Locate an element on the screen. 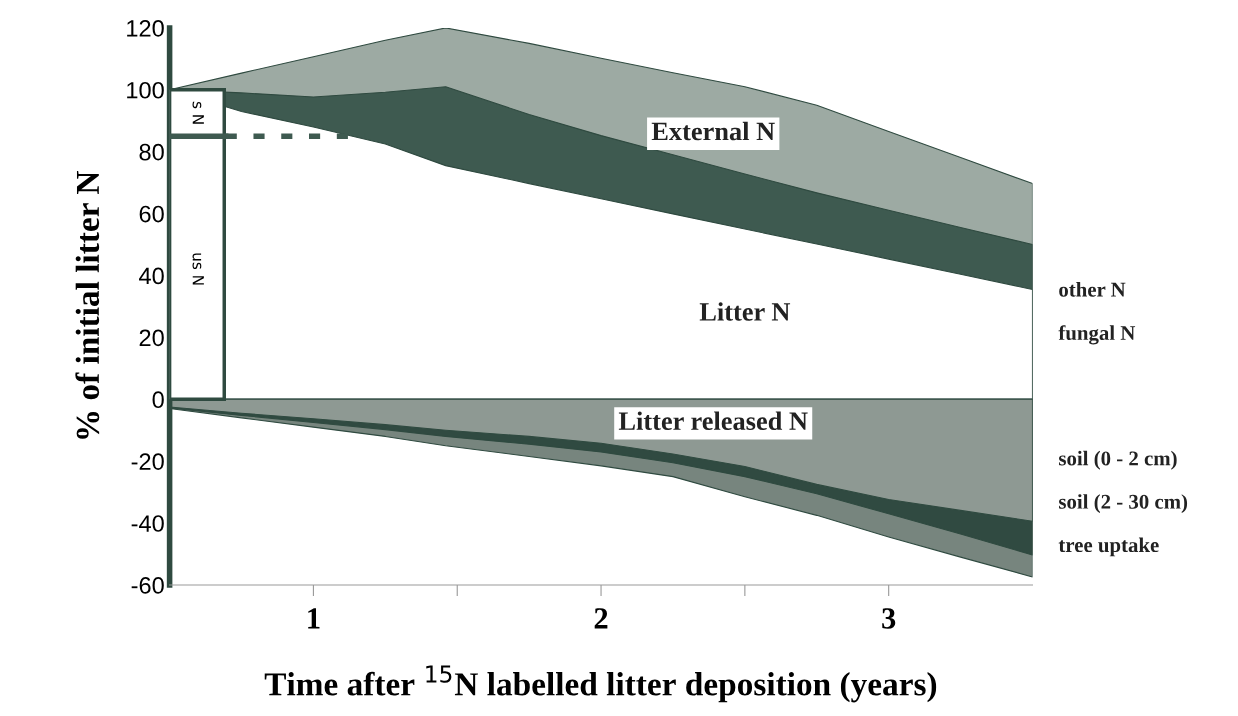 The height and width of the screenshot is (716, 1238). annotation: us N is located at coordinates (198, 269).